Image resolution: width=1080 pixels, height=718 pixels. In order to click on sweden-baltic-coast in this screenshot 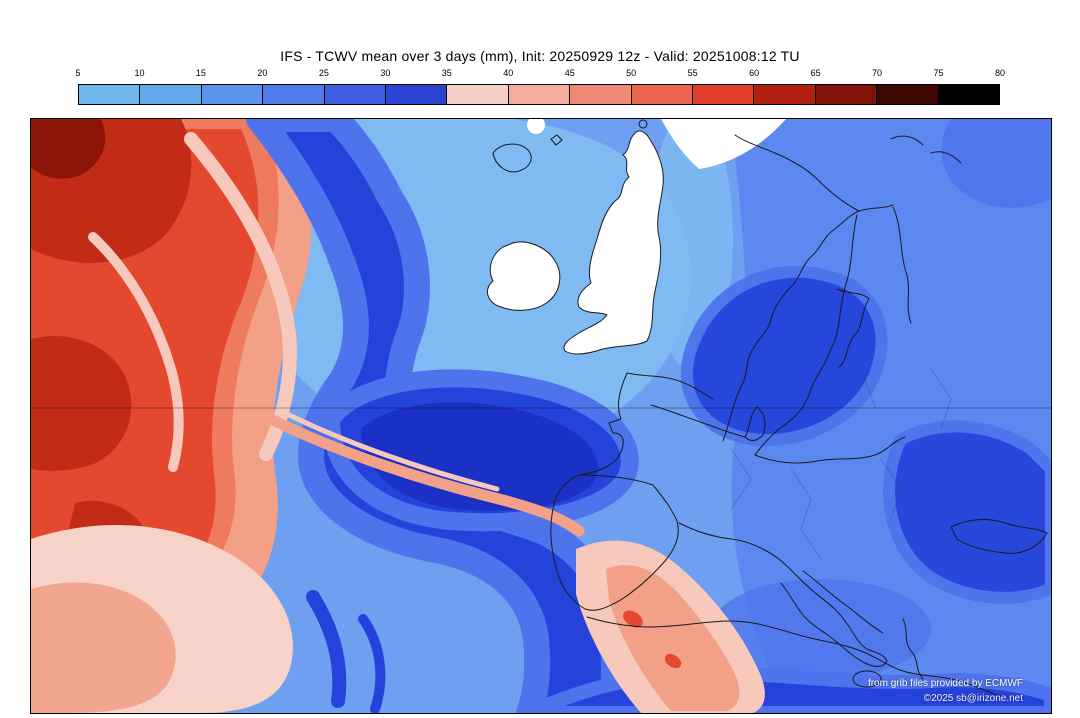, I will do `click(806, 335)`.